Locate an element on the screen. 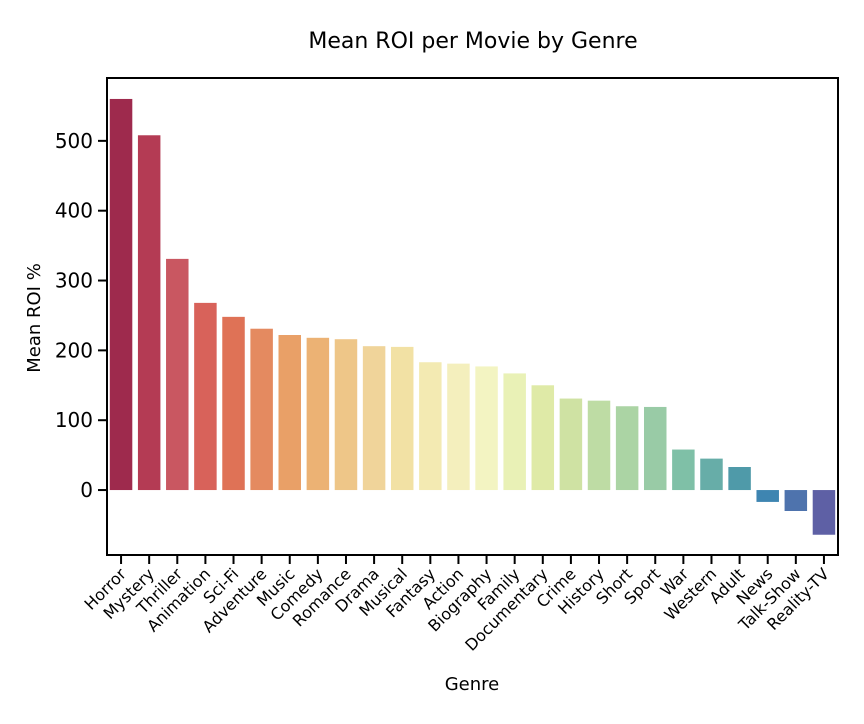  y-tick-label: 200 is located at coordinates (74, 350).